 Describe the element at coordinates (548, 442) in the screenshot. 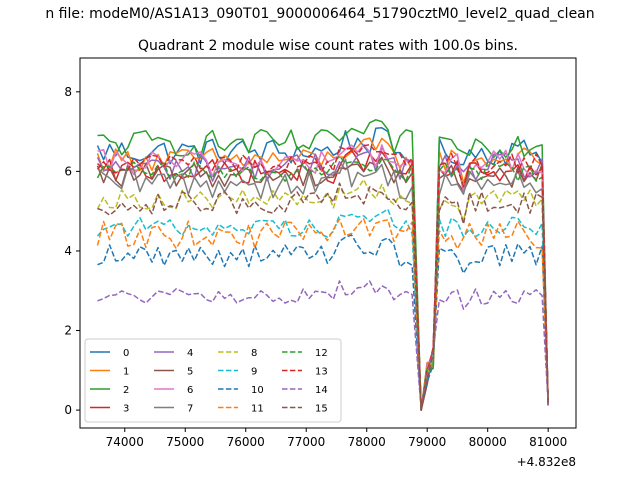

I see `x-tick-label: 81000` at that location.